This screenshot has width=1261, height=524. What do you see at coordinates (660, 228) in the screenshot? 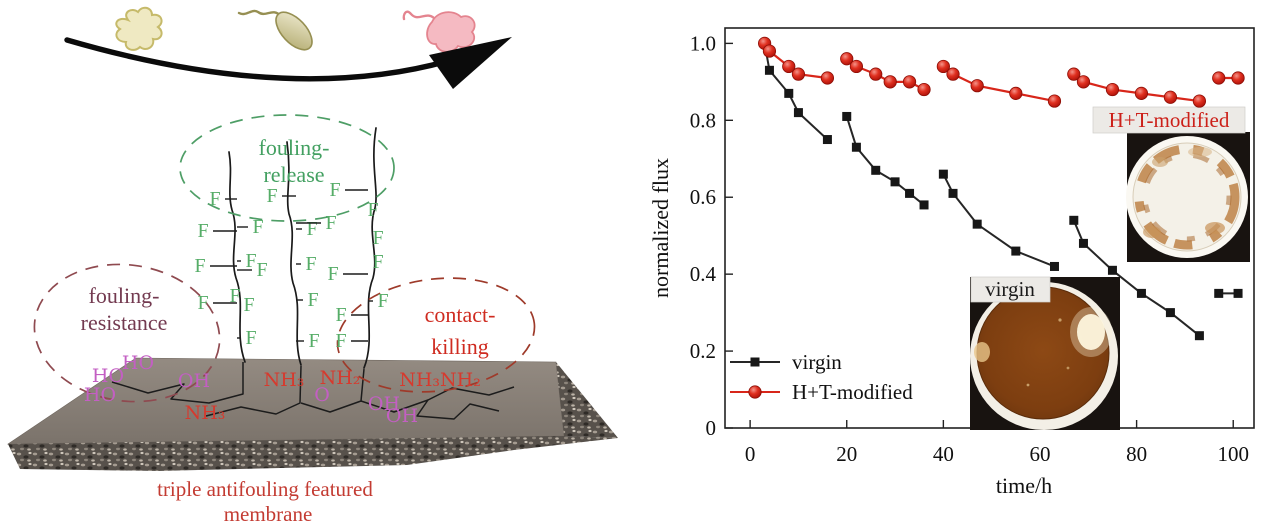
I see `y-axis-label: normalized flux` at bounding box center [660, 228].